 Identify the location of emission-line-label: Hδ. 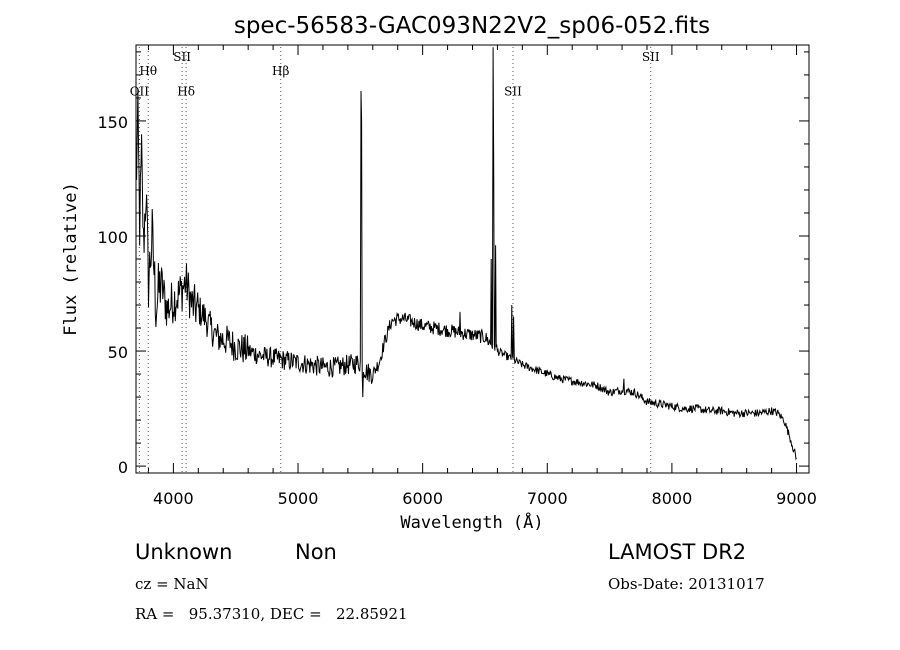
(186, 92).